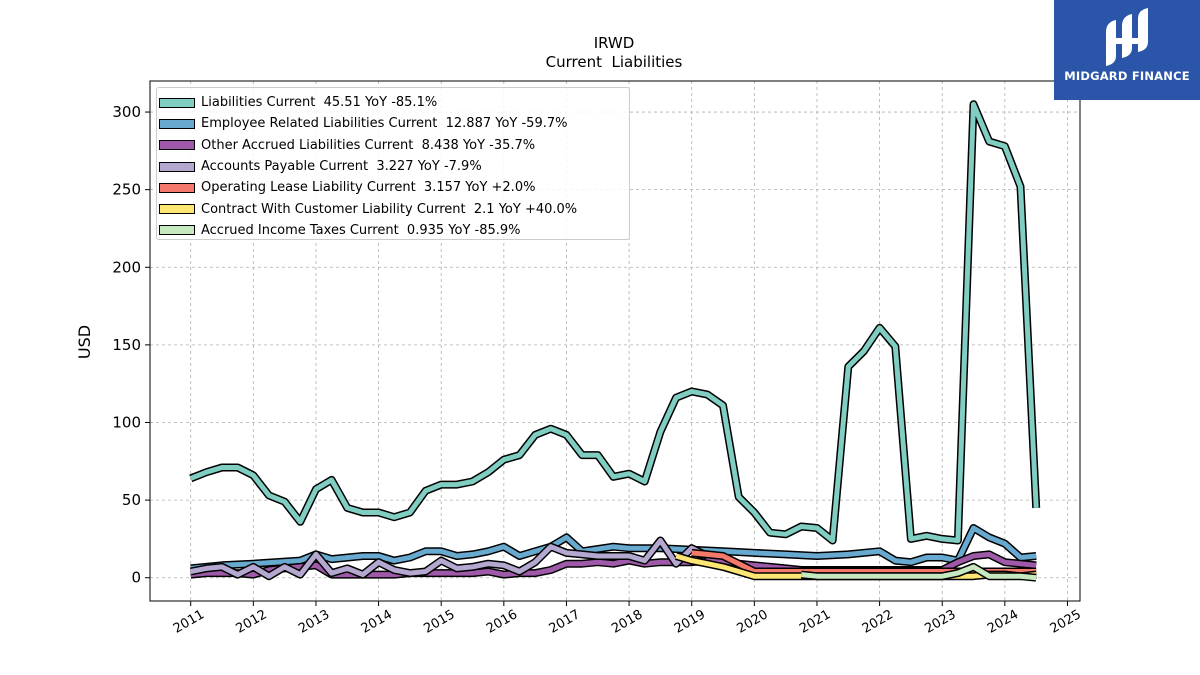 The height and width of the screenshot is (675, 1200). I want to click on x-tick-label: 2012, so click(252, 622).